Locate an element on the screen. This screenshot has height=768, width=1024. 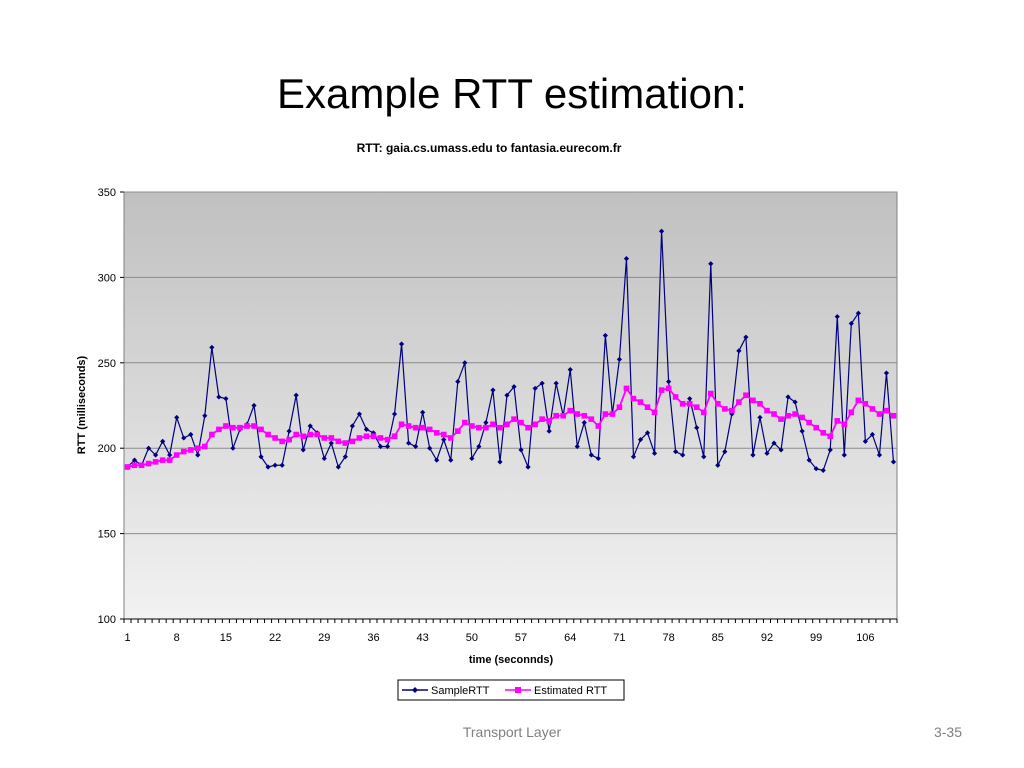
y-tick-label: 300 is located at coordinates (107, 278).